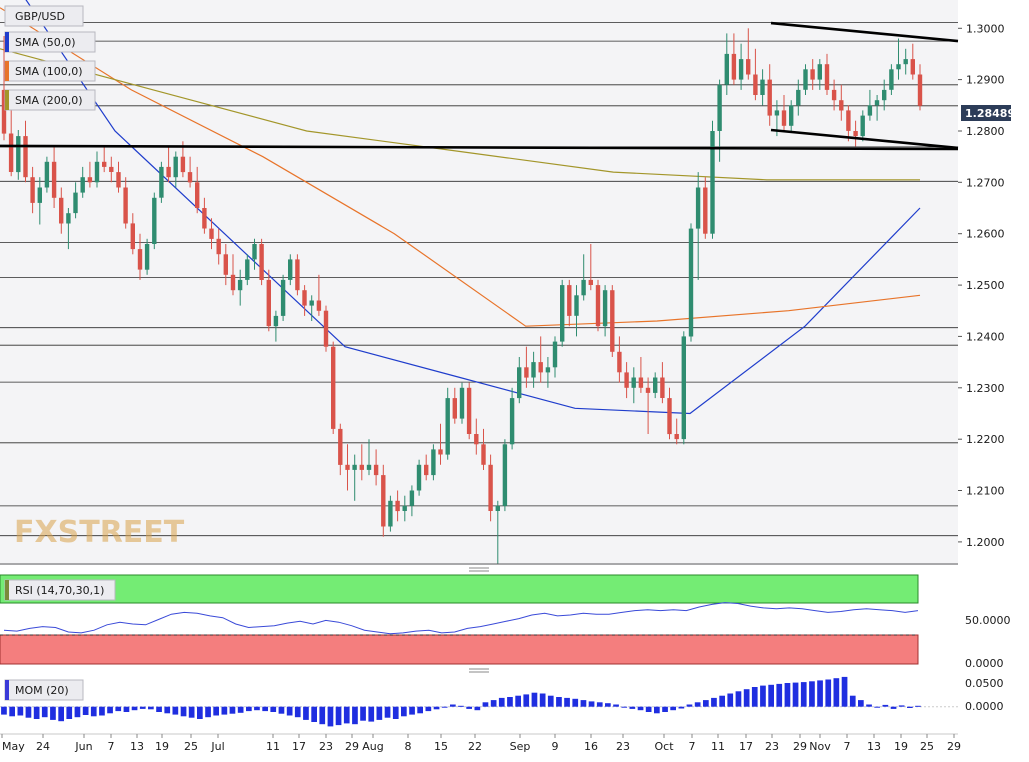 This screenshot has width=1029, height=762. I want to click on rsi-tick-50: 50.0000, so click(988, 620).